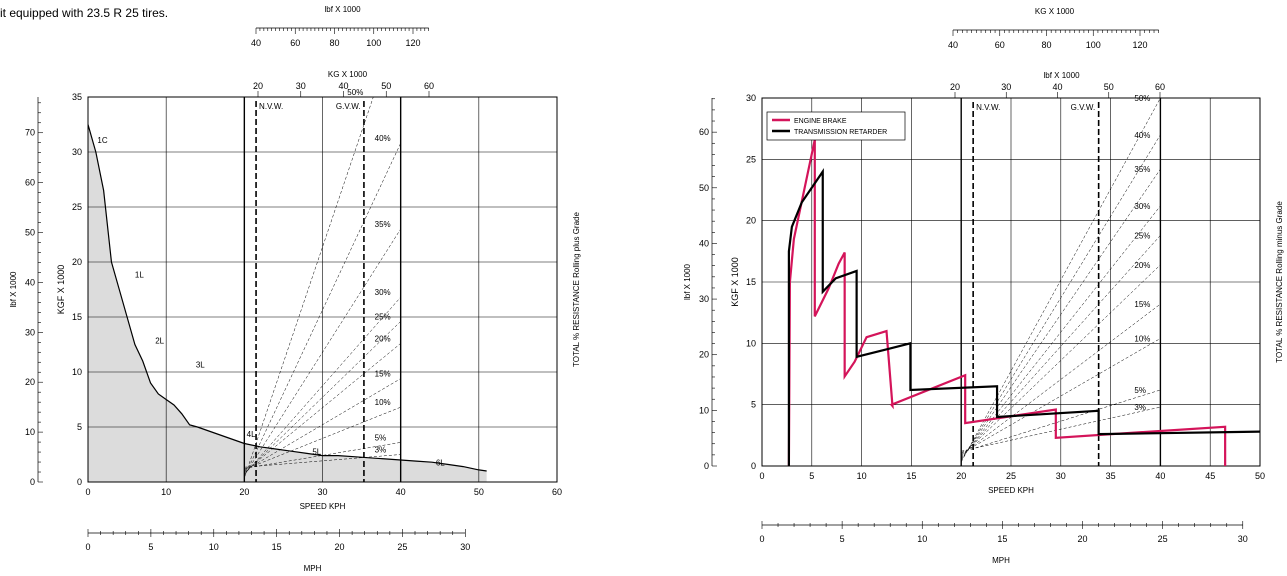 This screenshot has height=576, width=1287. What do you see at coordinates (316, 452) in the screenshot?
I see `gear-label: 5L` at bounding box center [316, 452].